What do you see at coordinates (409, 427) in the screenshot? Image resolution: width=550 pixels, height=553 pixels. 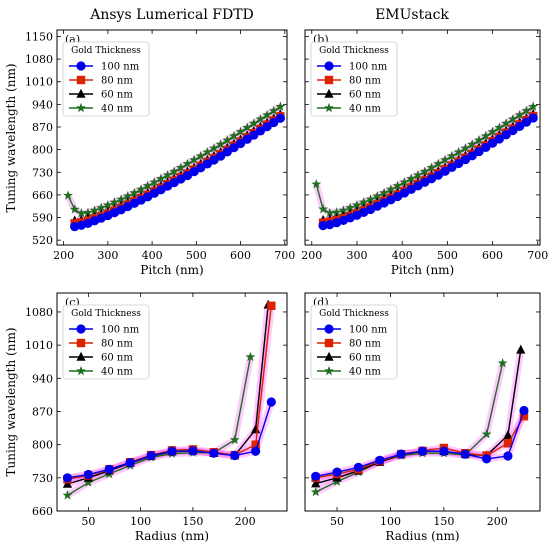 I see `series-line` at bounding box center [409, 427].